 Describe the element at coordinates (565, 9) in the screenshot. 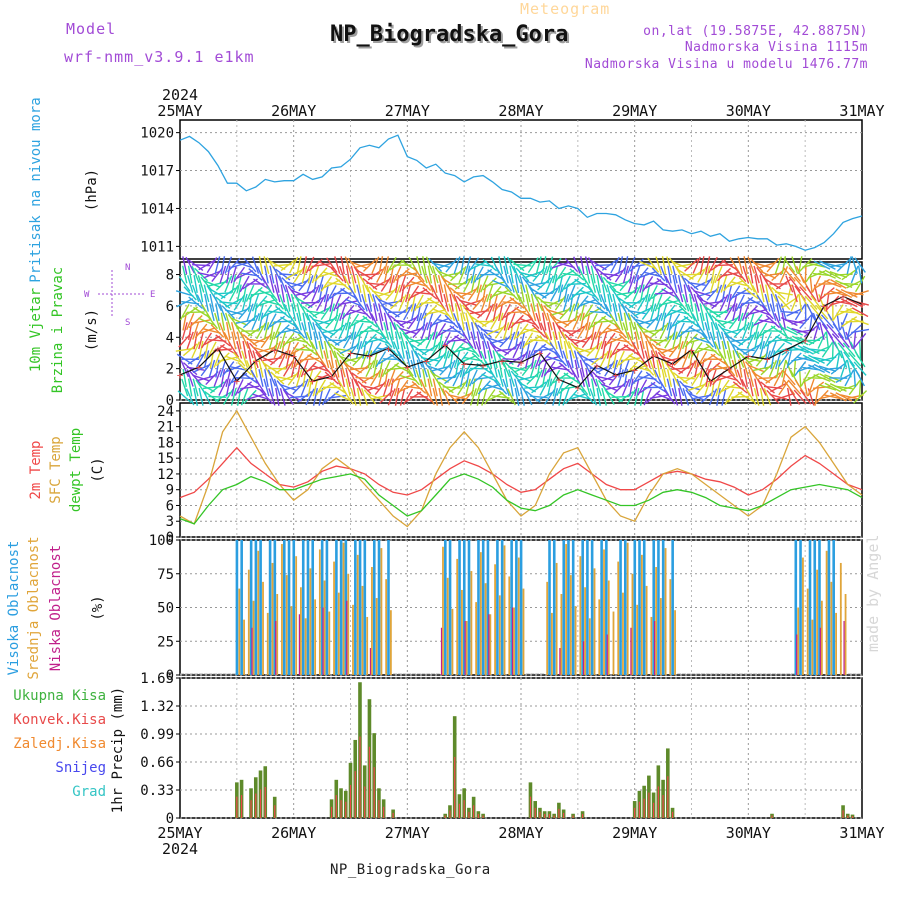

I see `meteogram-label: Meteogram` at that location.